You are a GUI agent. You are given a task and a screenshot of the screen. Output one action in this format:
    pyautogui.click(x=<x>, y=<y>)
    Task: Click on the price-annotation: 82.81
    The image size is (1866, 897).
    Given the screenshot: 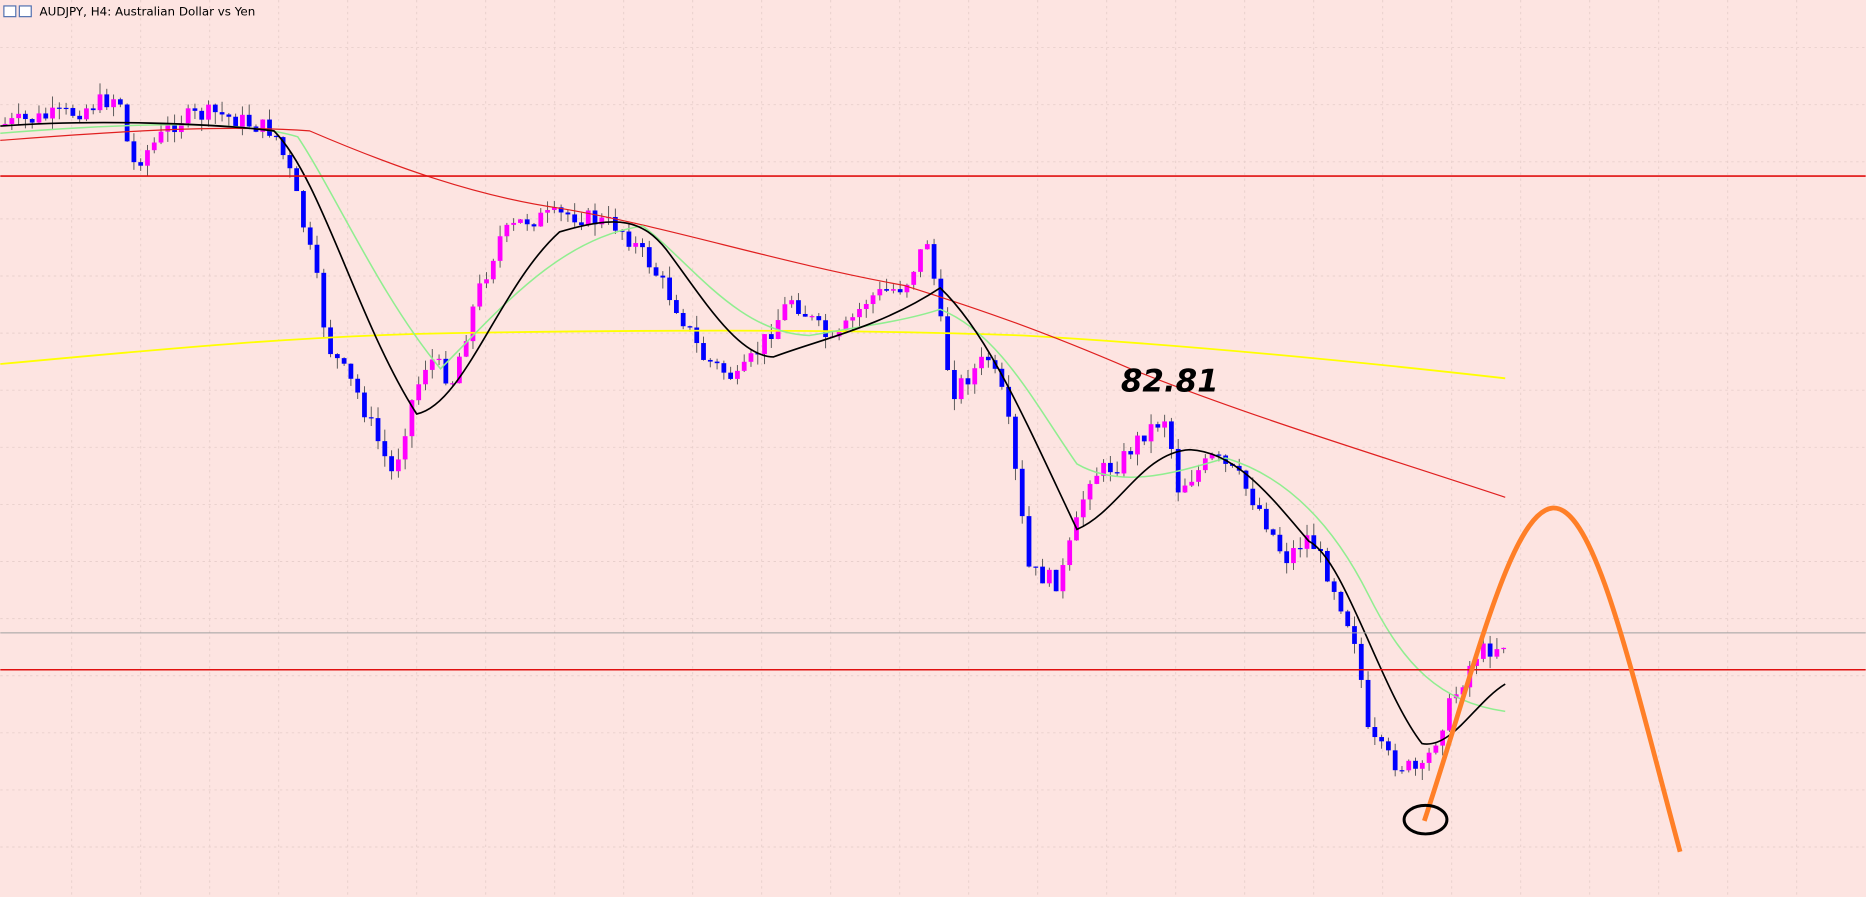 What is the action you would take?
    pyautogui.click(x=1170, y=381)
    